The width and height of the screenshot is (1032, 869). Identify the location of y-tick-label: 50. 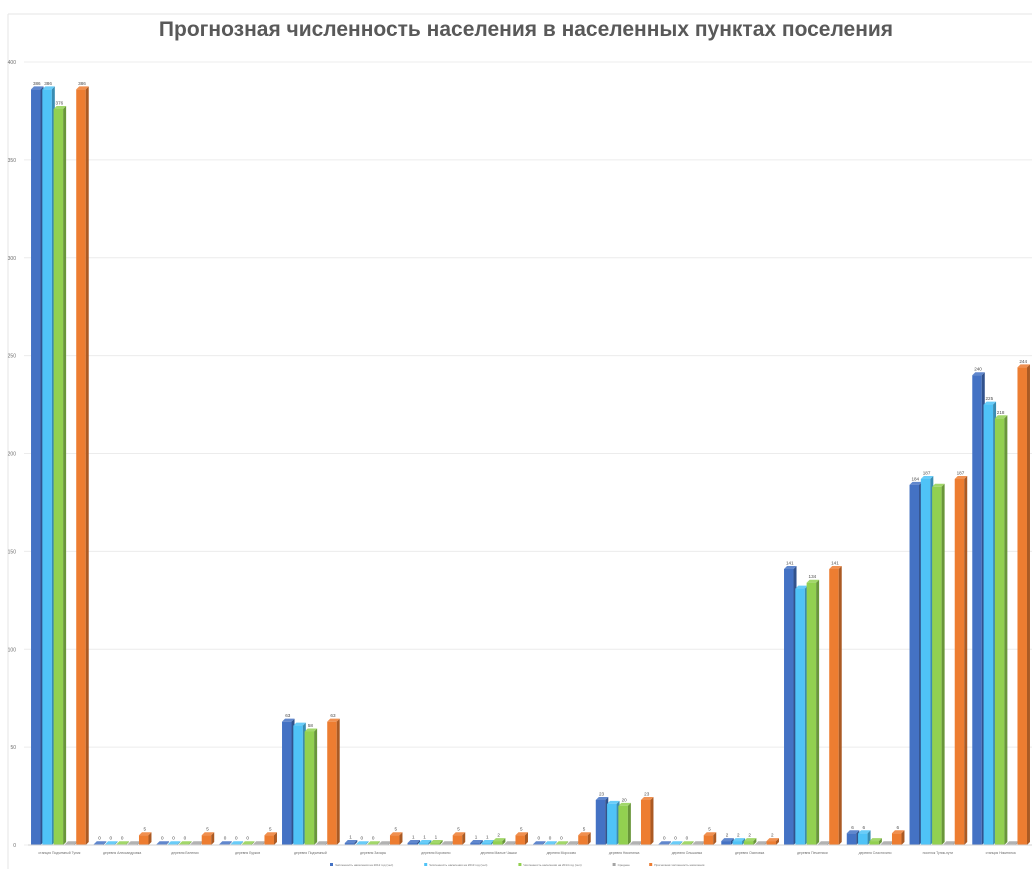
(13, 748).